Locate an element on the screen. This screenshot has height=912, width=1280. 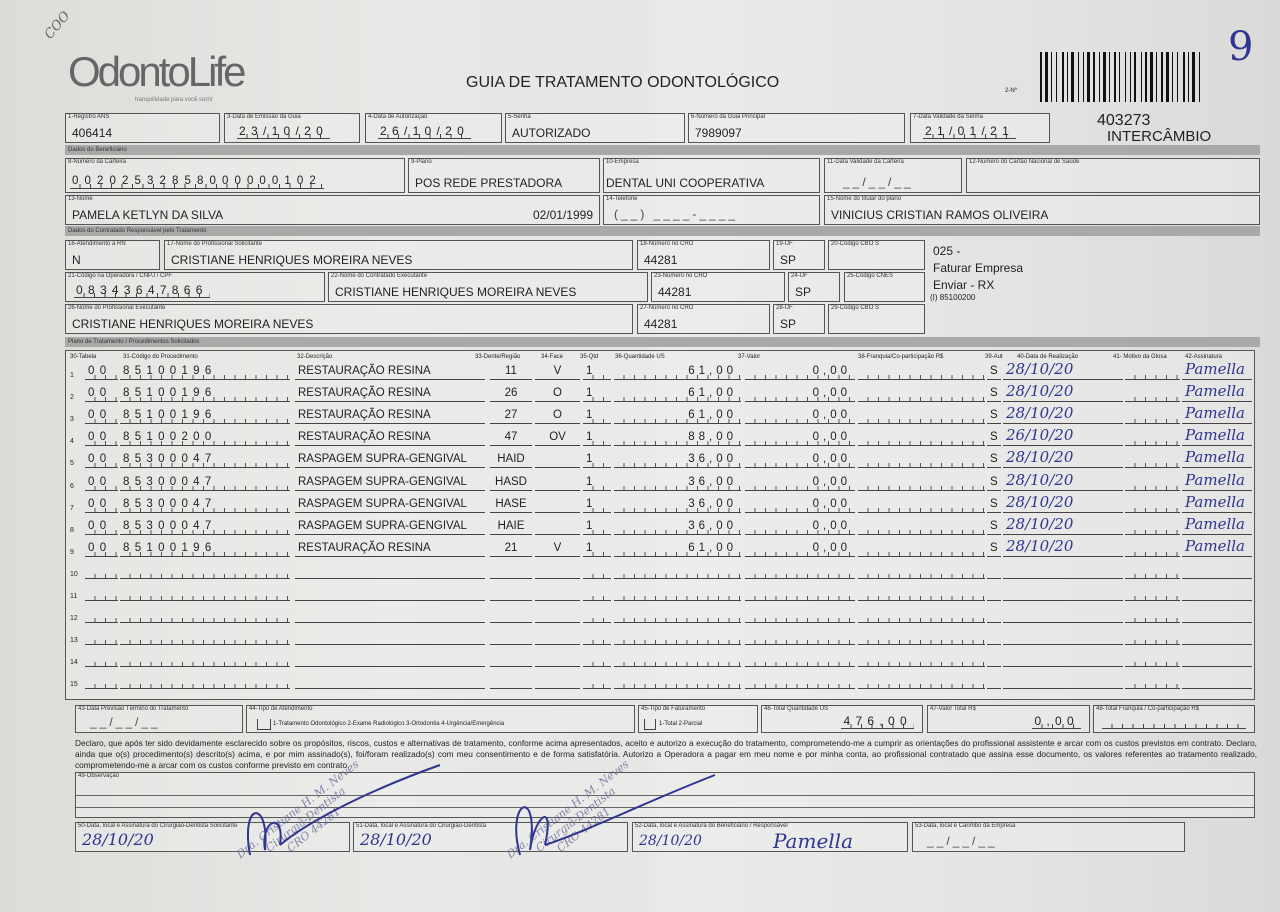
field-label: 8-Número da Carteira is located at coordinates (97, 162).